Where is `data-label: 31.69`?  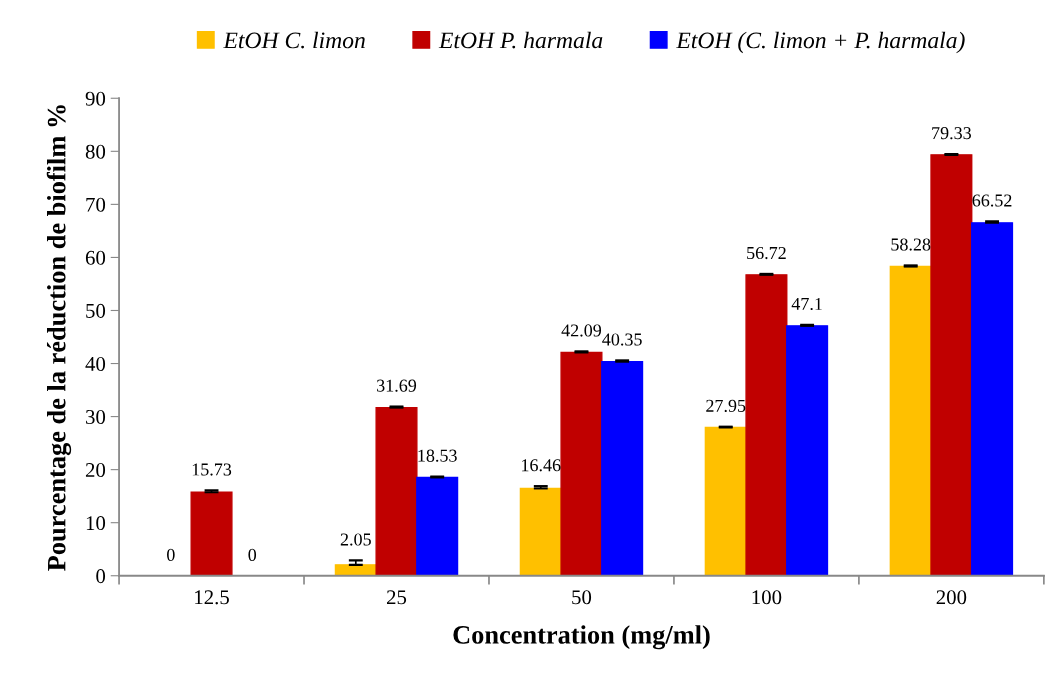
data-label: 31.69 is located at coordinates (397, 385).